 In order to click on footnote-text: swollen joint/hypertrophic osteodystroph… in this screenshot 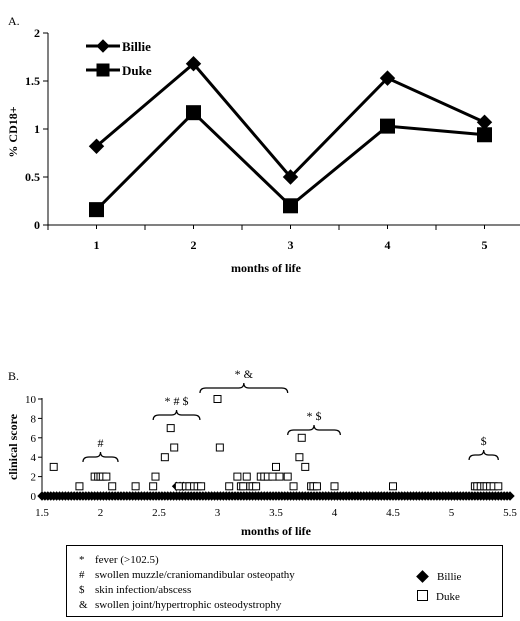, I will do `click(188, 605)`.